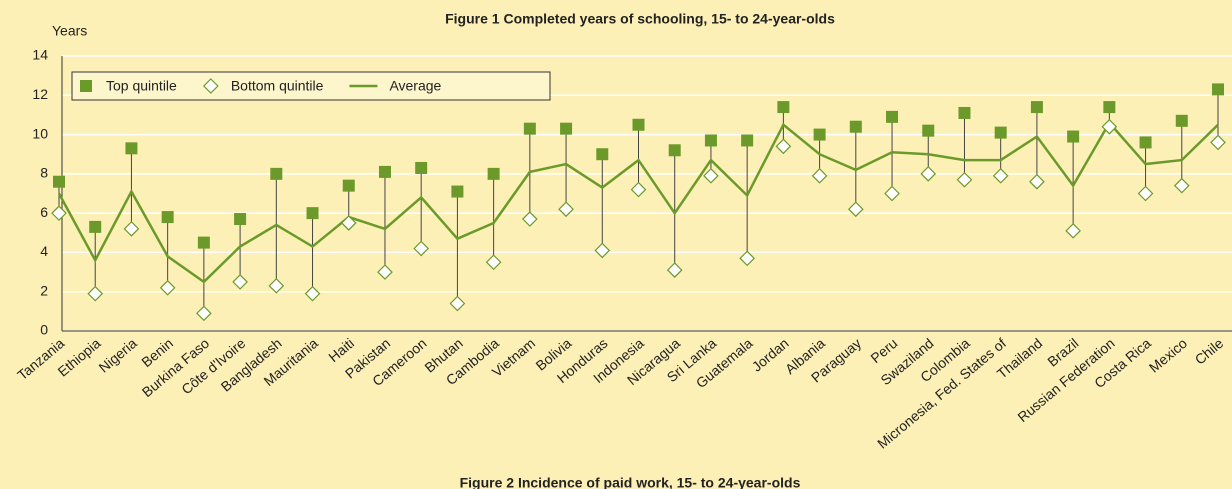  Describe the element at coordinates (69, 31) in the screenshot. I see `y-axis-label: Years` at that location.